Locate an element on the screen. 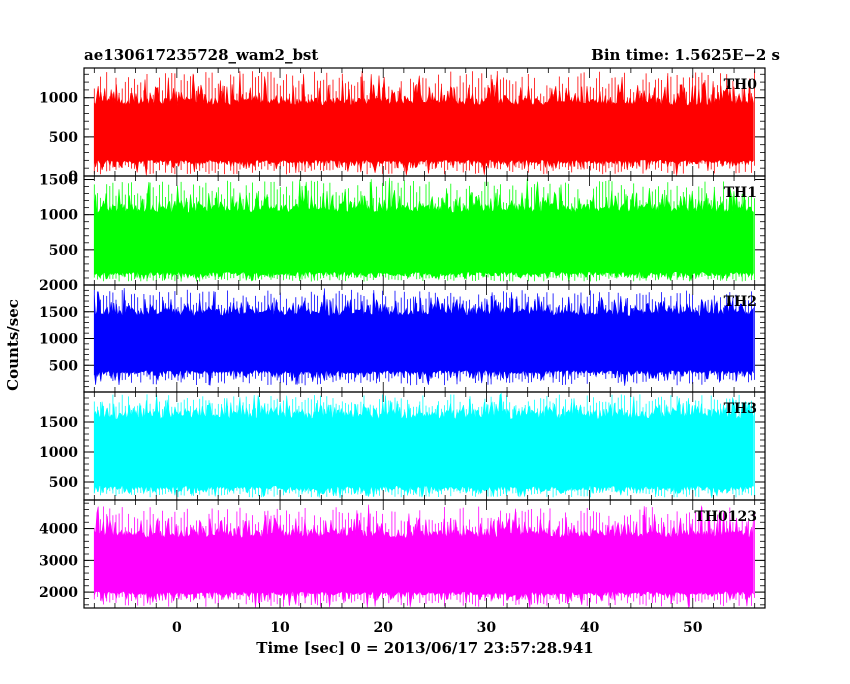 The image size is (850, 684). panel-label-th1: TH1 is located at coordinates (740, 193).